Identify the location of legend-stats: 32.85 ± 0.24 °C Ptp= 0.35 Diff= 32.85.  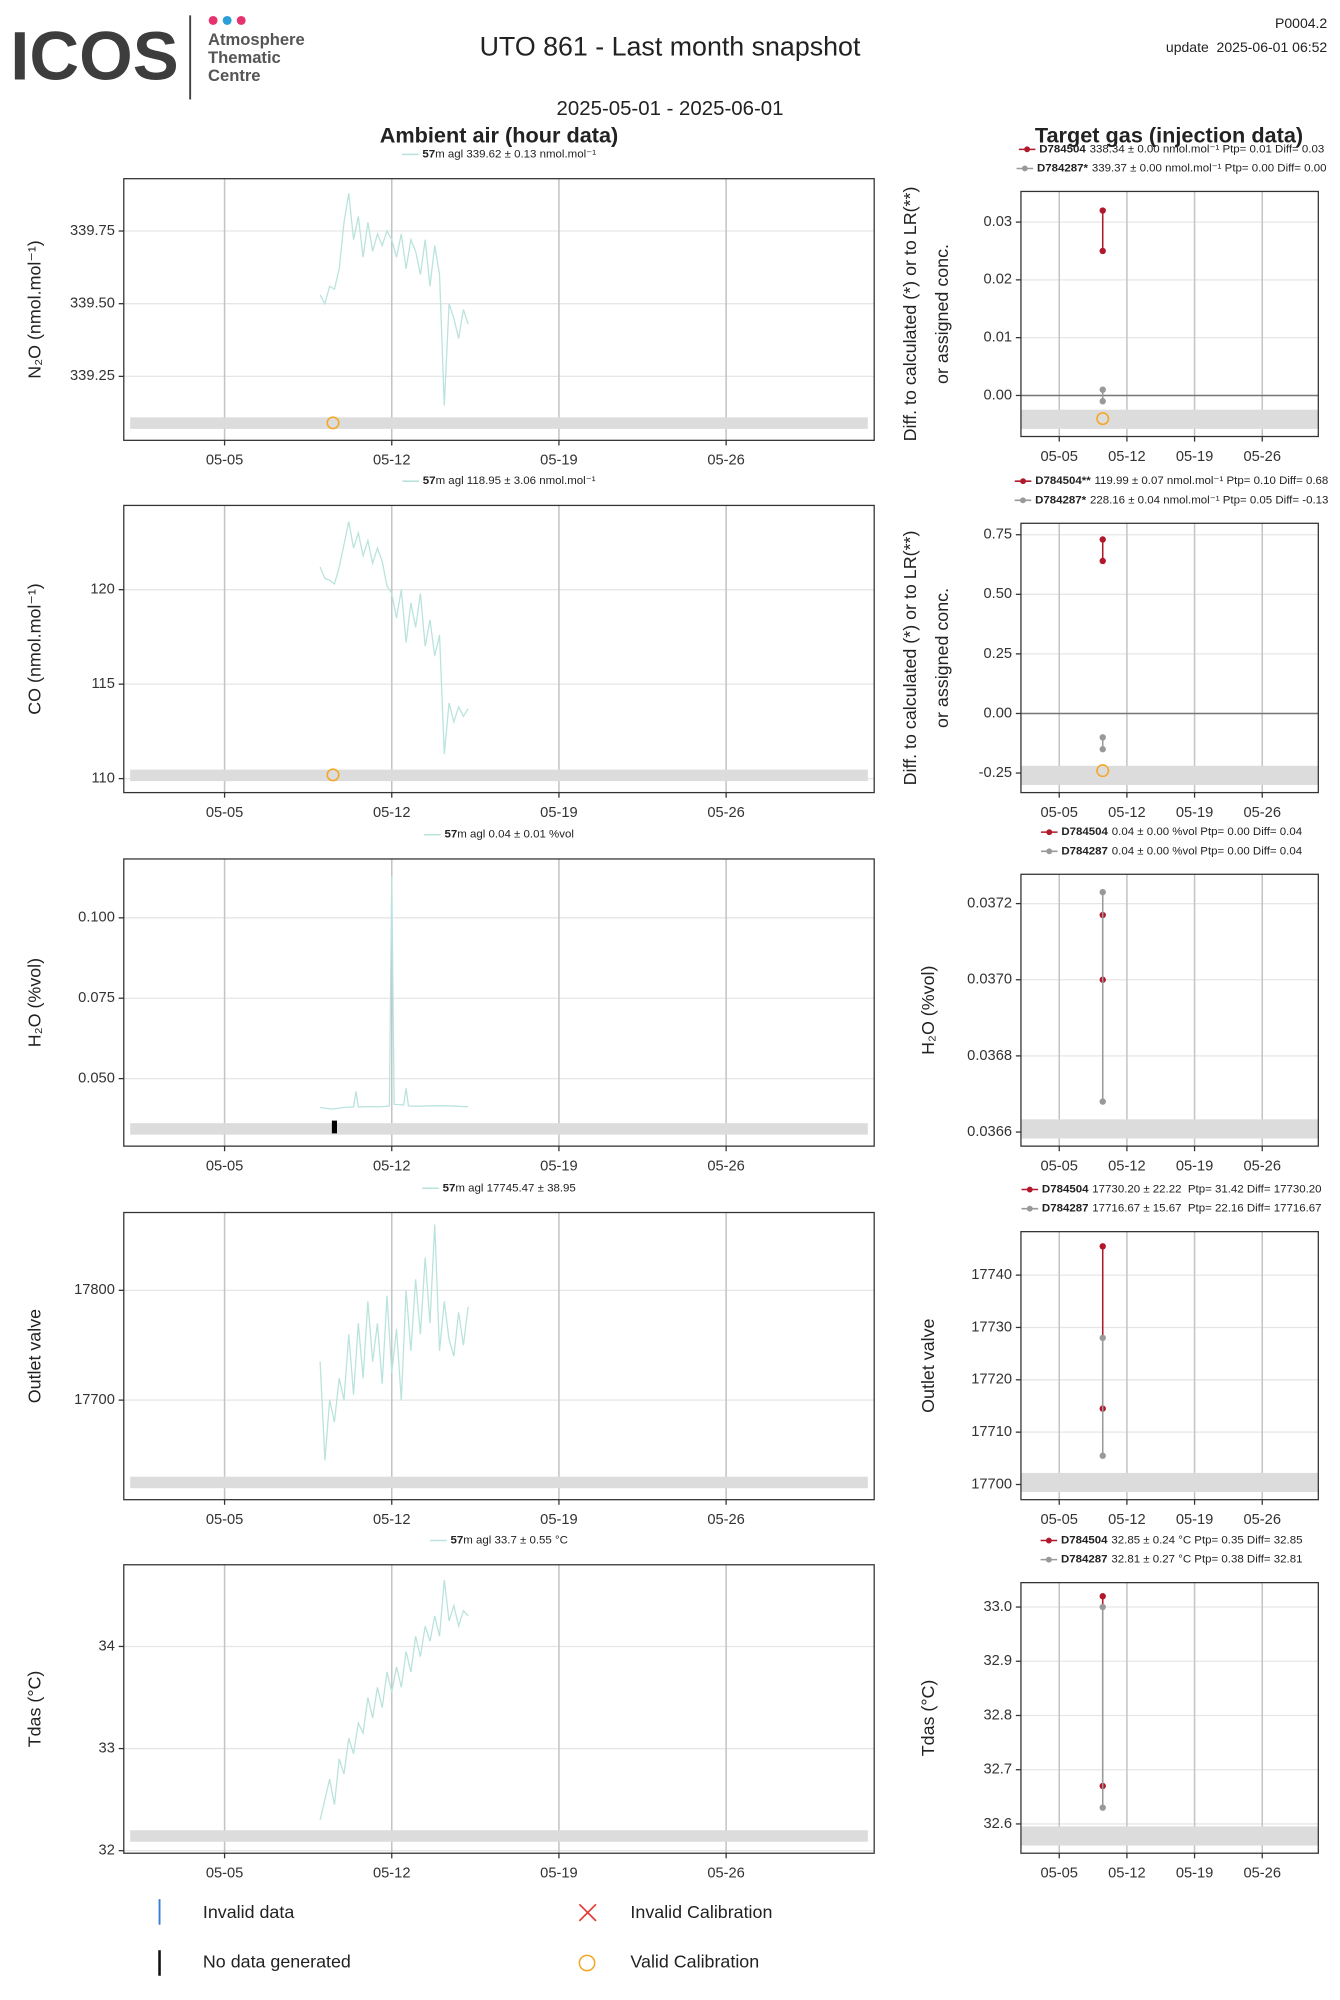
(1206, 1541).